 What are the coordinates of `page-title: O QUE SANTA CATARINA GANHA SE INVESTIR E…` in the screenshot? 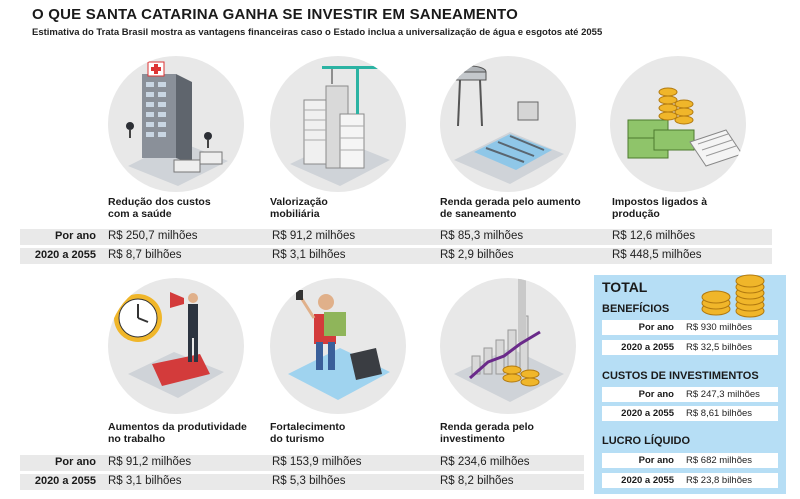 It's located at (275, 14).